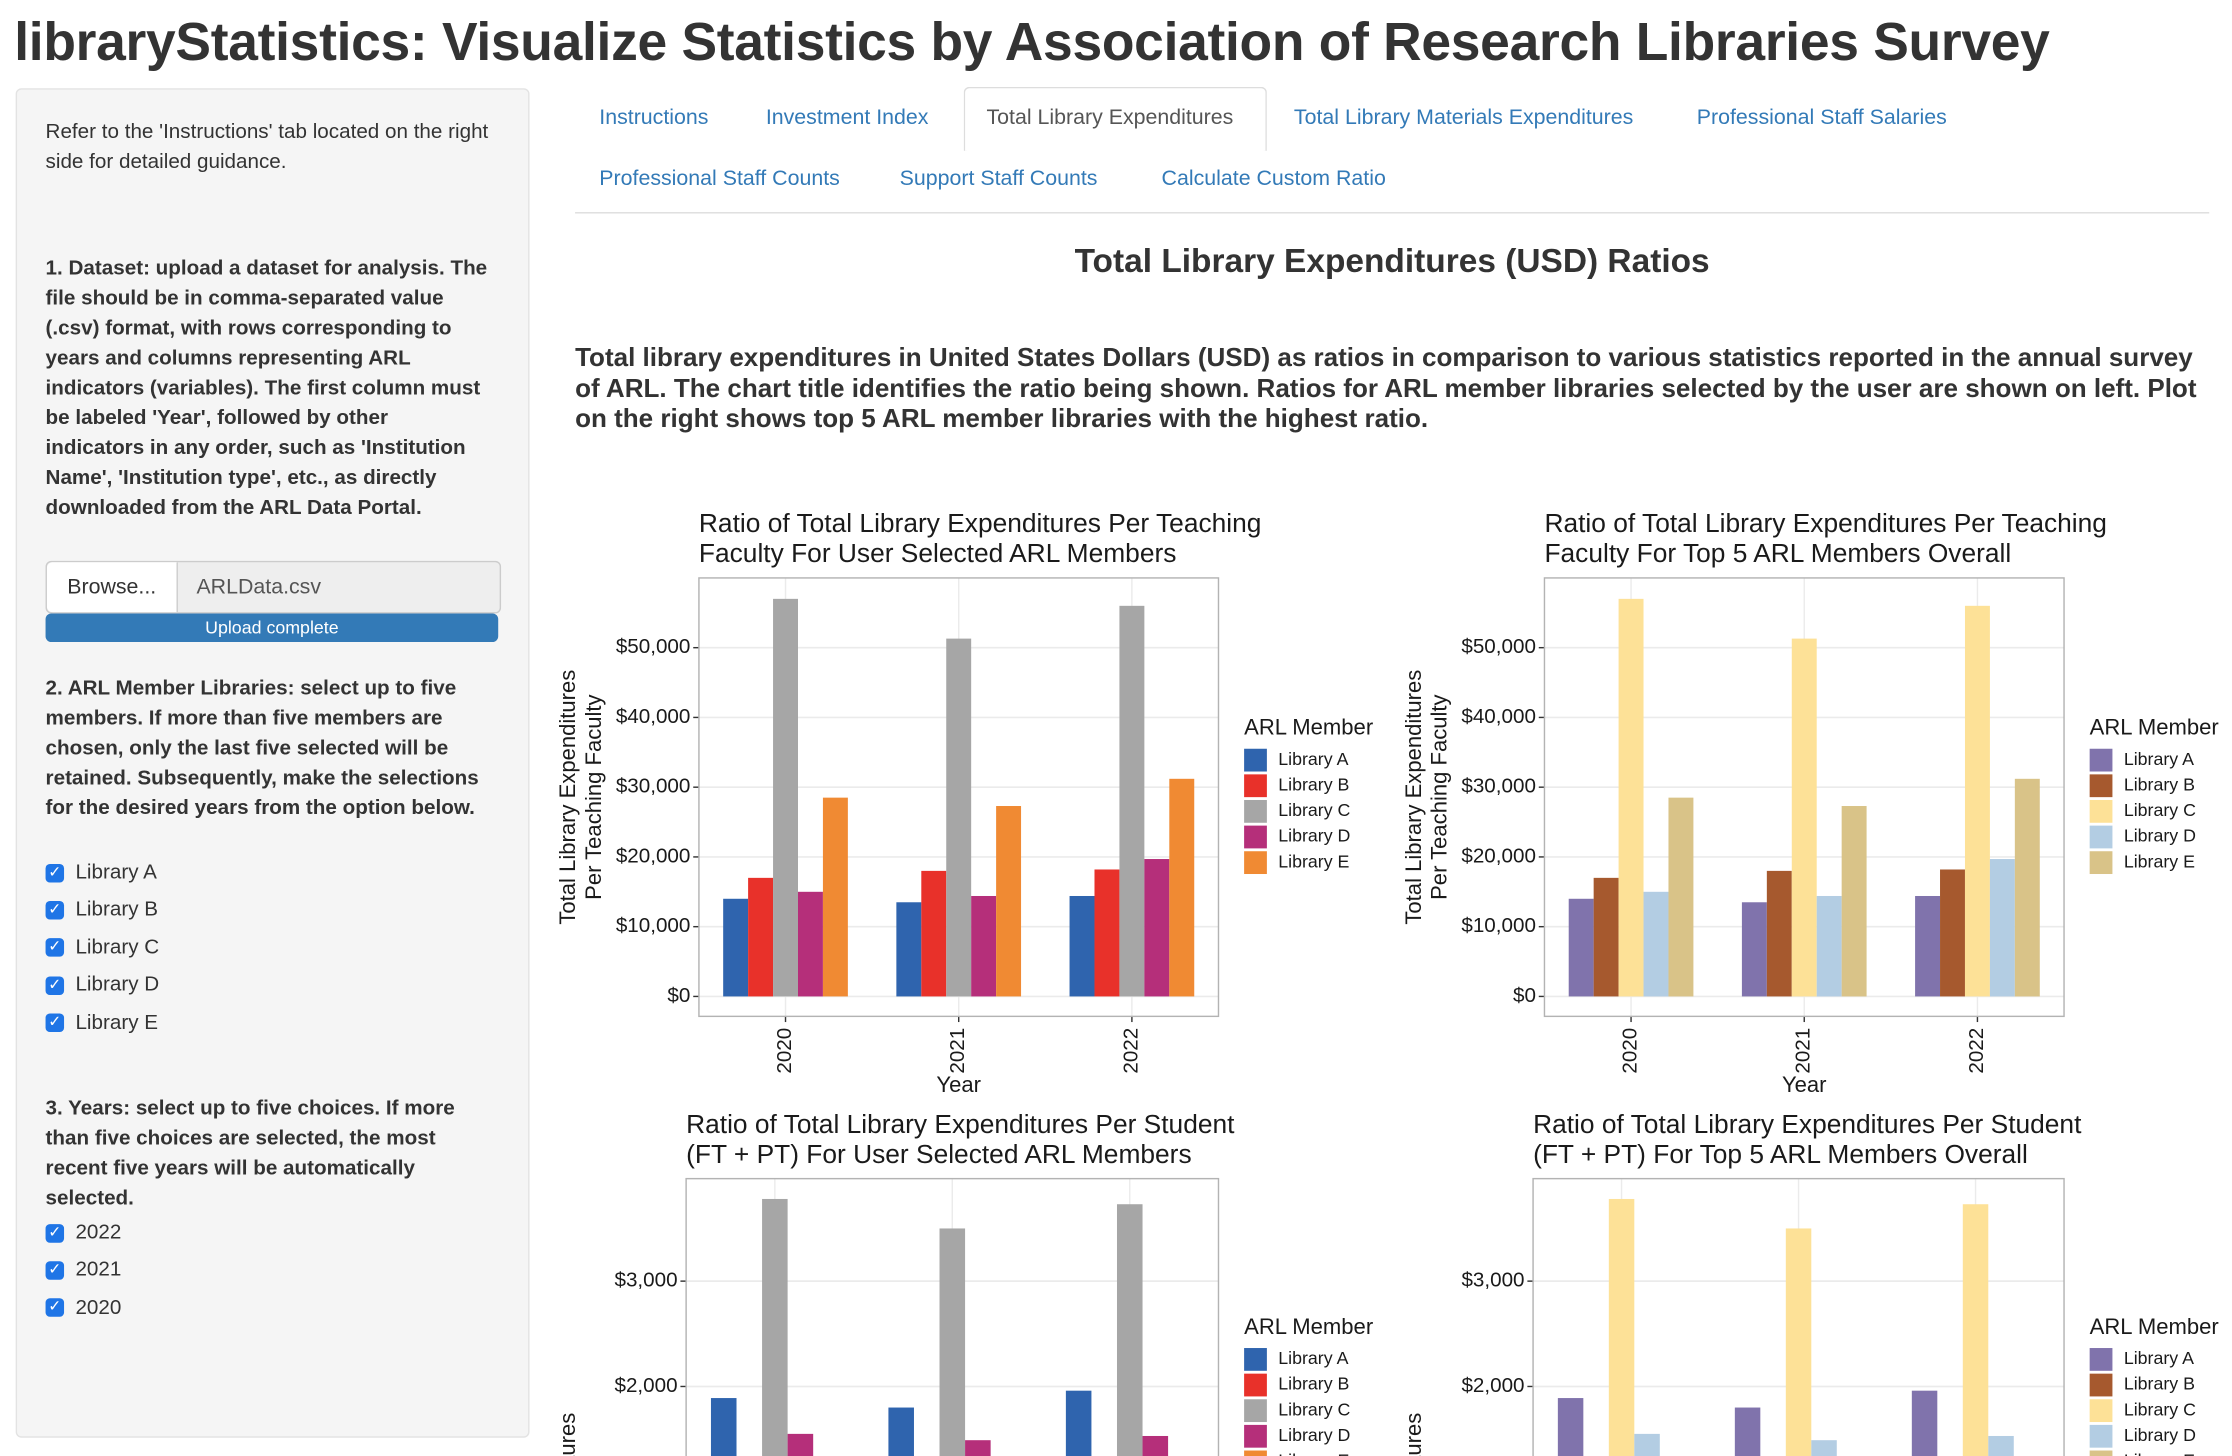 Image resolution: width=2232 pixels, height=1456 pixels. Describe the element at coordinates (1780, 1154) in the screenshot. I see `chart-title: (FT + PT) For Top 5 ARL Members Overall` at that location.